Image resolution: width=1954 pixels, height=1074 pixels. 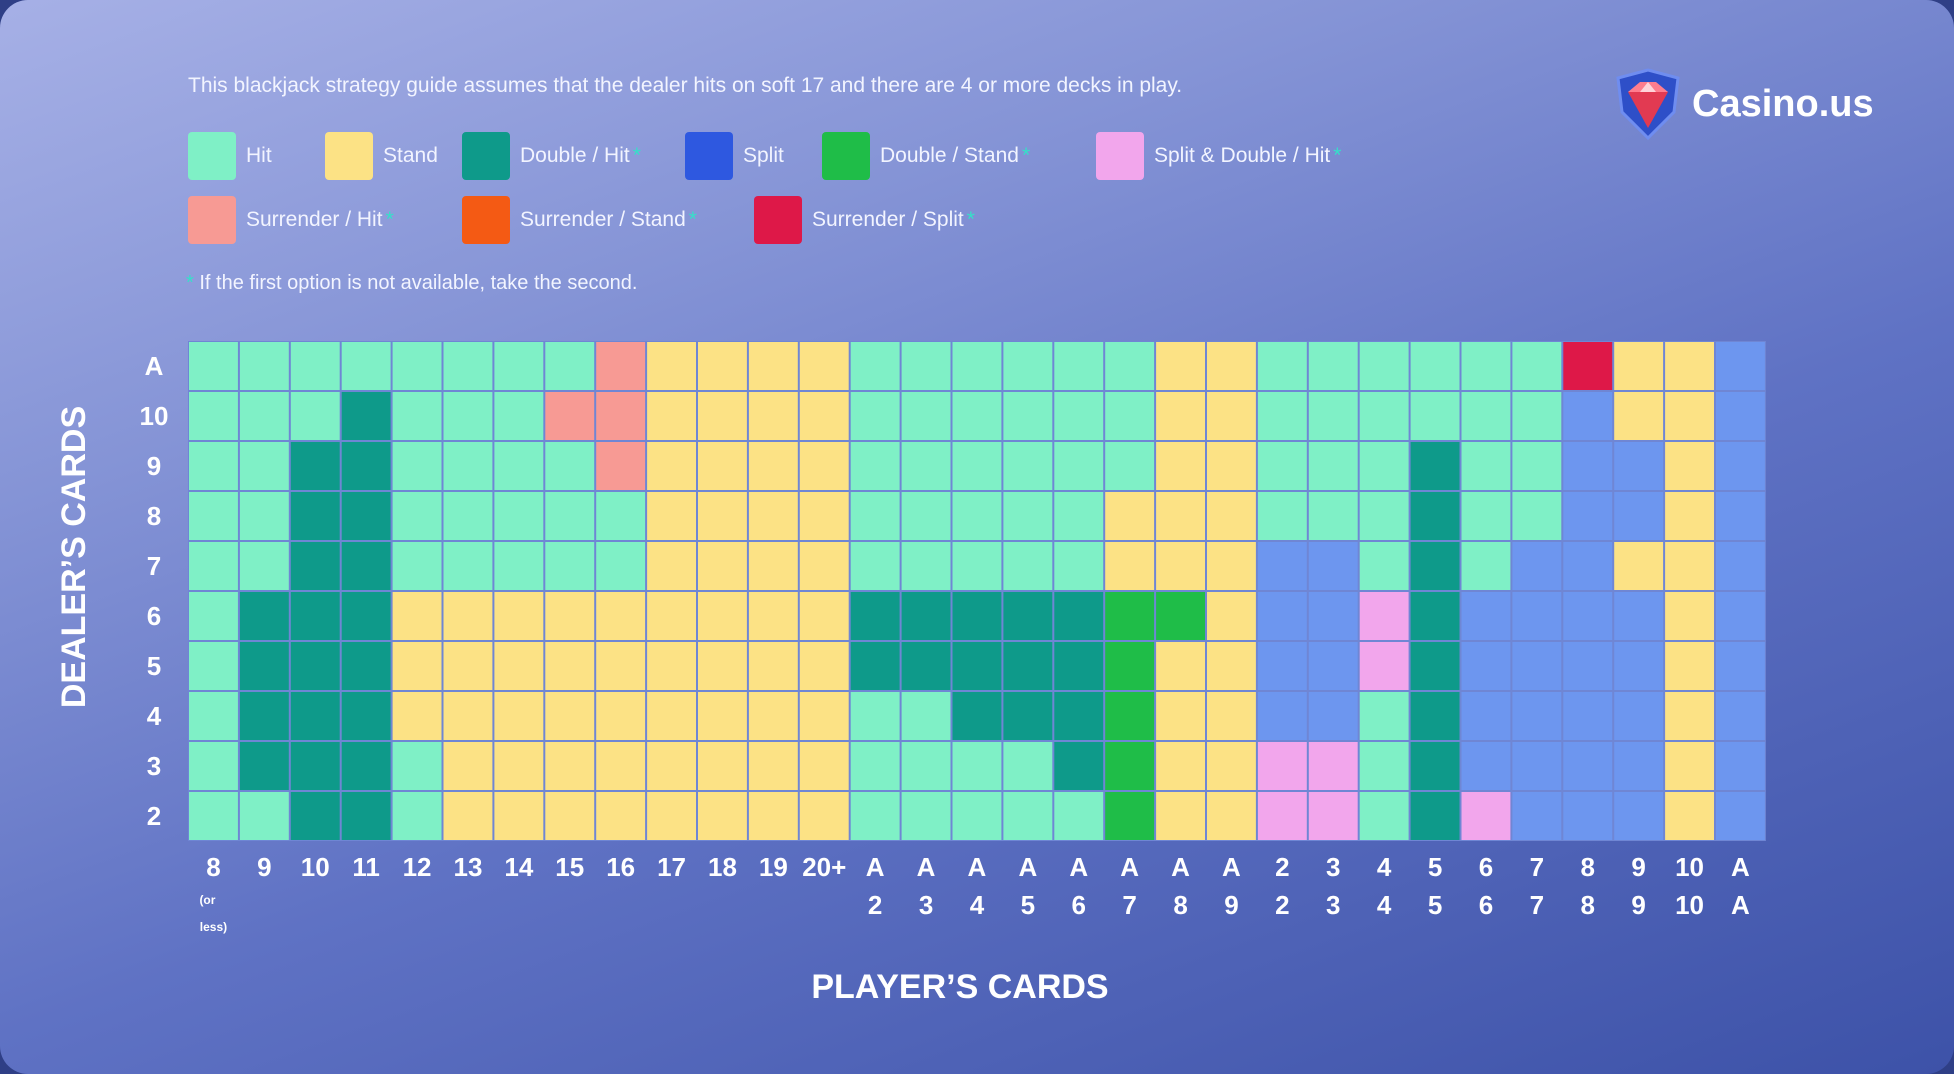 What do you see at coordinates (213, 867) in the screenshot?
I see `x-tick-label: 8` at bounding box center [213, 867].